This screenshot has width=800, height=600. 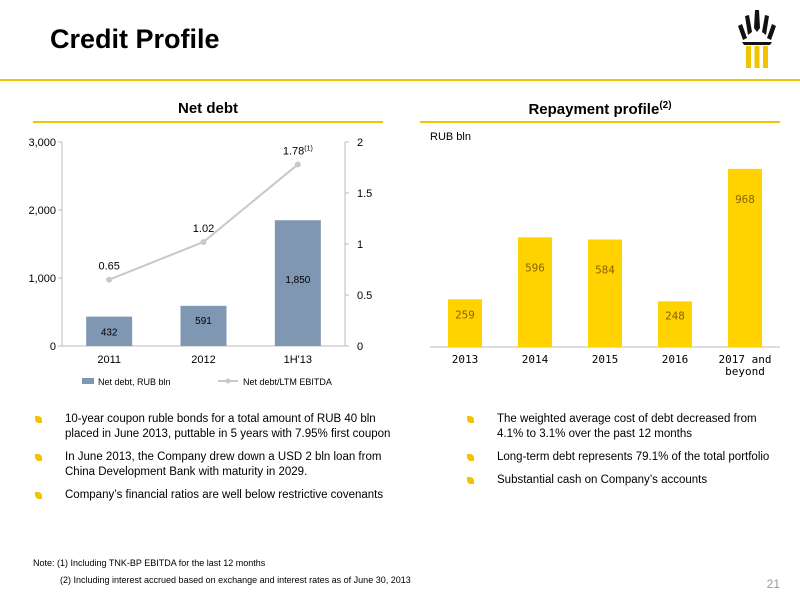 I want to click on repayment-bar-label: 596, so click(x=535, y=267).